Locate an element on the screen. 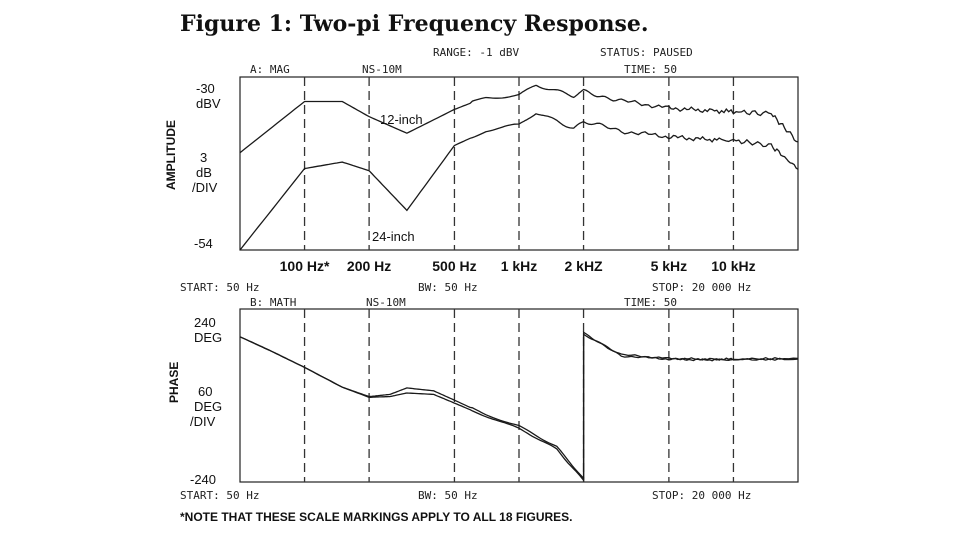  phase-gridlines is located at coordinates (519, 395).